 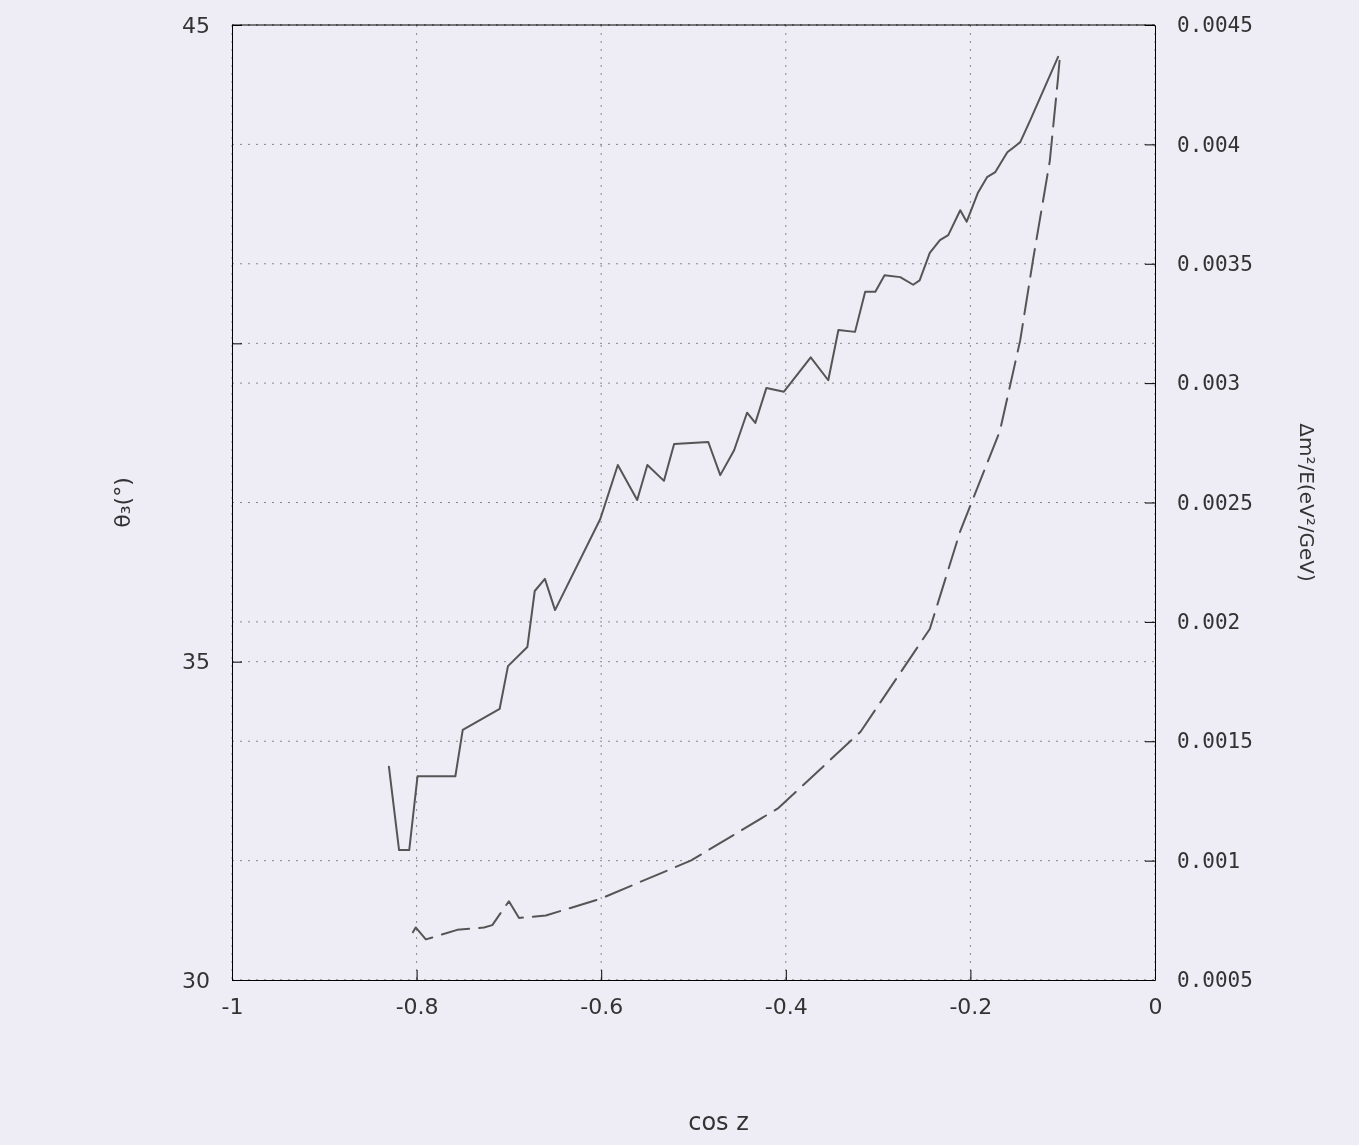 What do you see at coordinates (1215, 980) in the screenshot?
I see `y2-tick-label: 0.0005` at bounding box center [1215, 980].